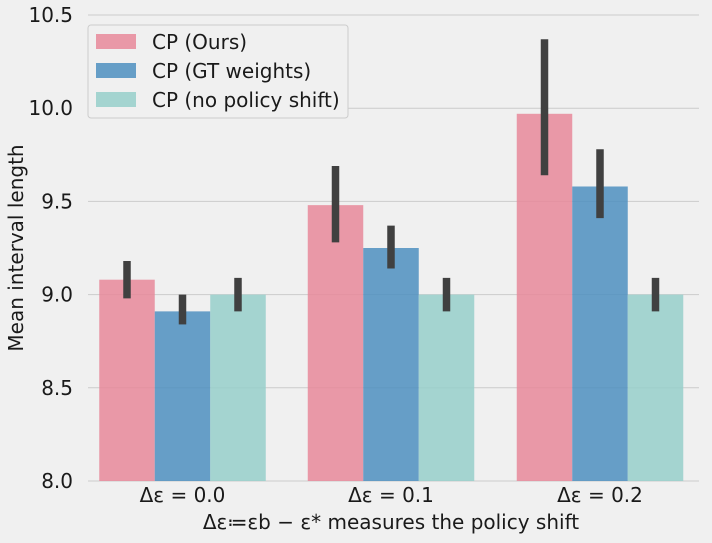 Image resolution: width=712 pixels, height=543 pixels. I want to click on y-tick-label: 9.5, so click(57, 201).